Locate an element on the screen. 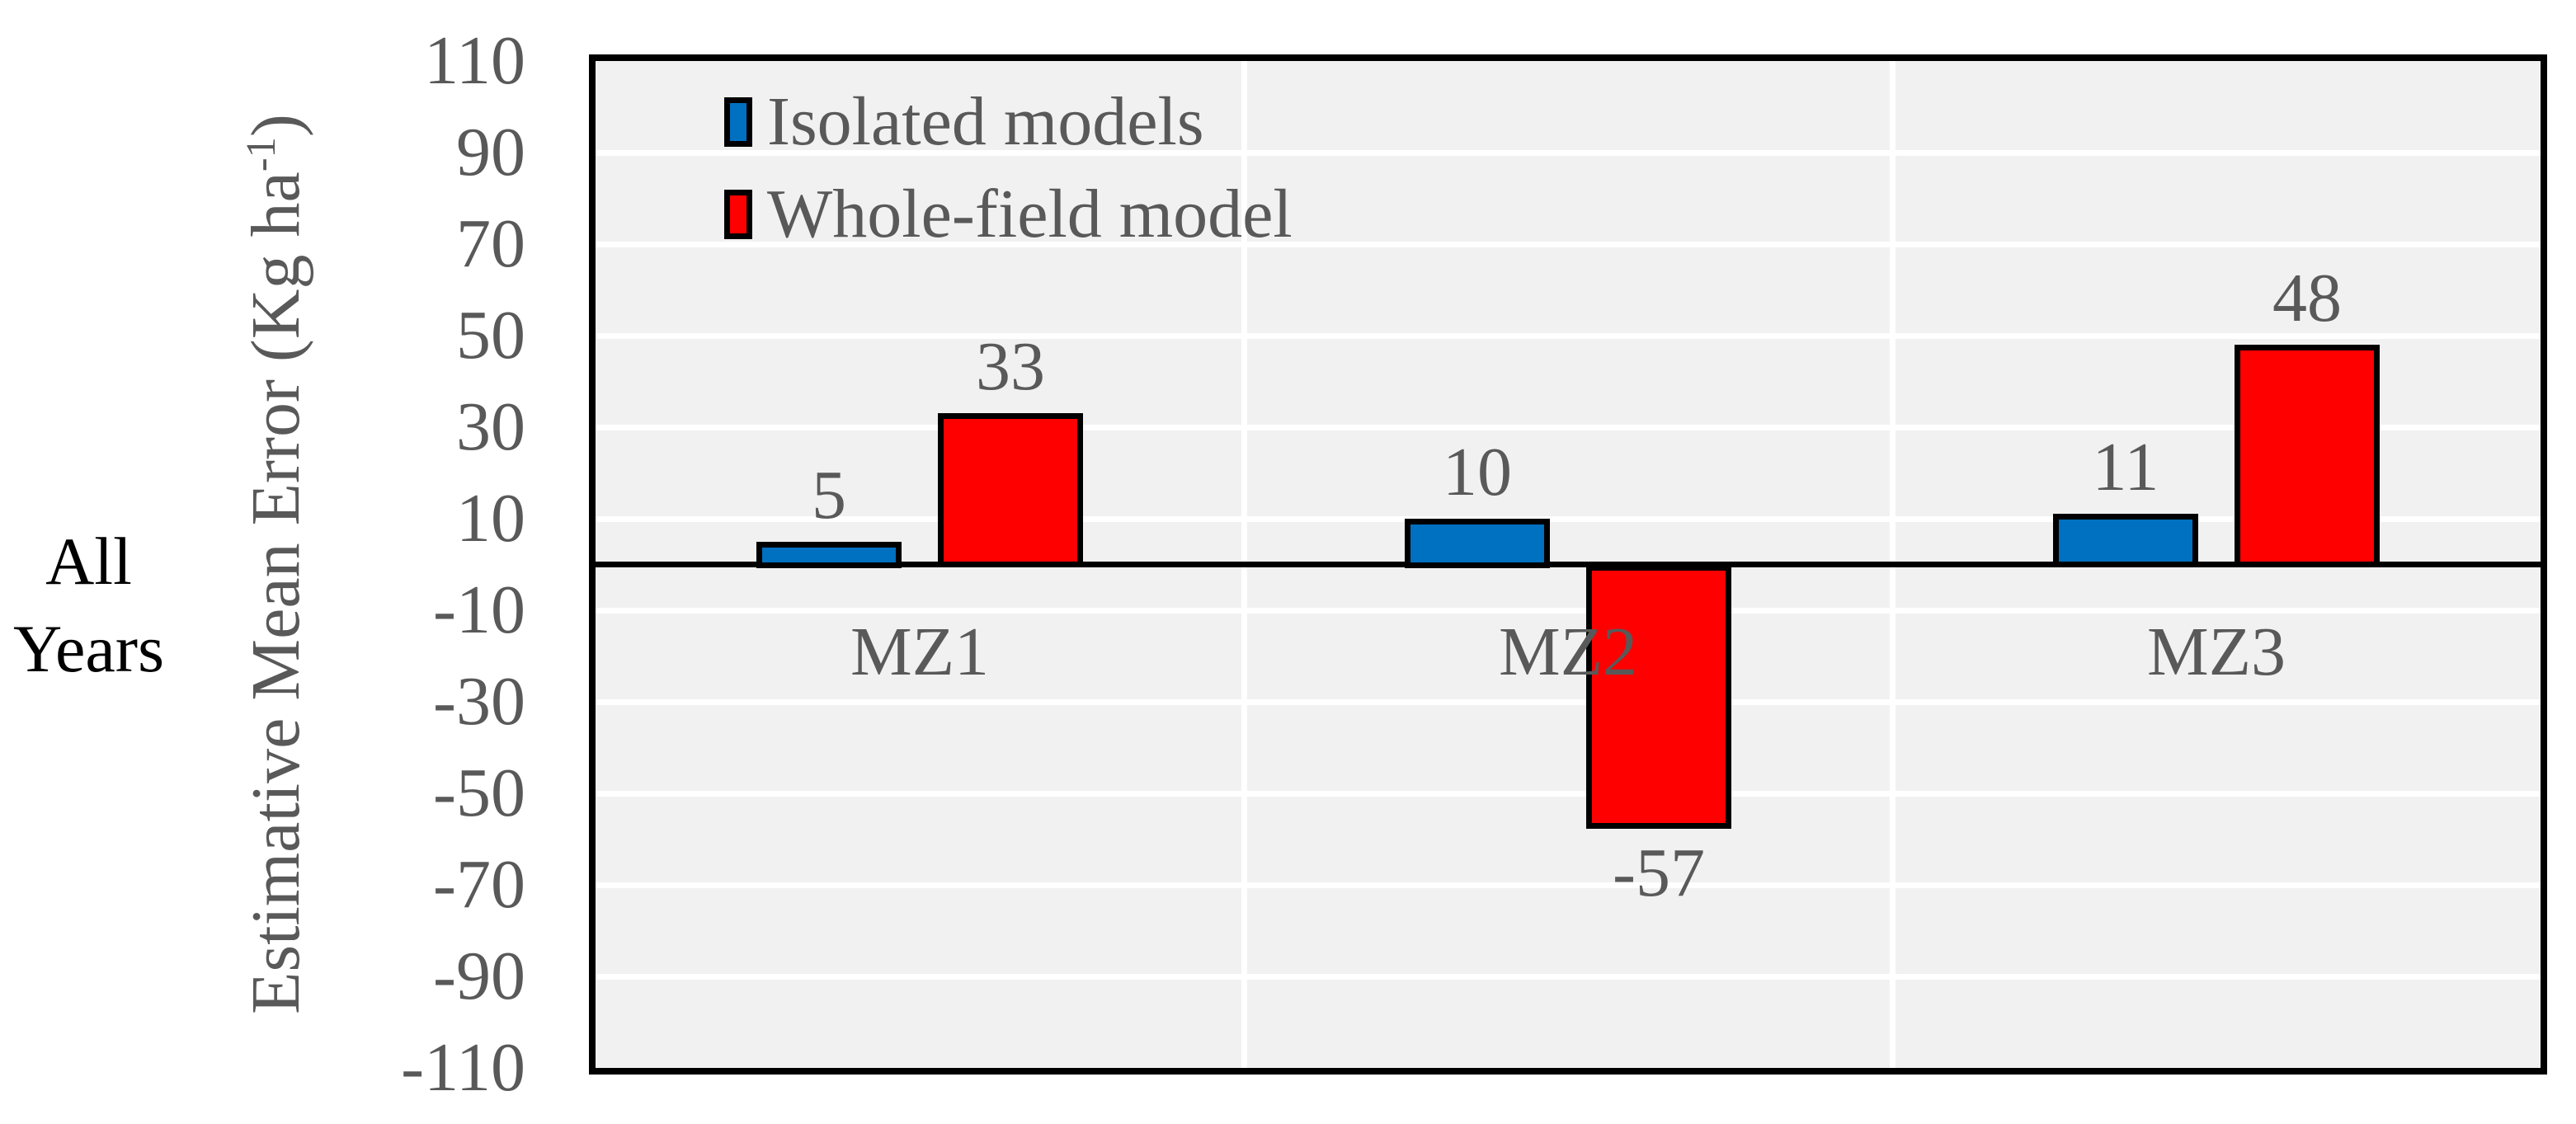 The width and height of the screenshot is (2576, 1124). legend-label: Isolated models is located at coordinates (985, 121).